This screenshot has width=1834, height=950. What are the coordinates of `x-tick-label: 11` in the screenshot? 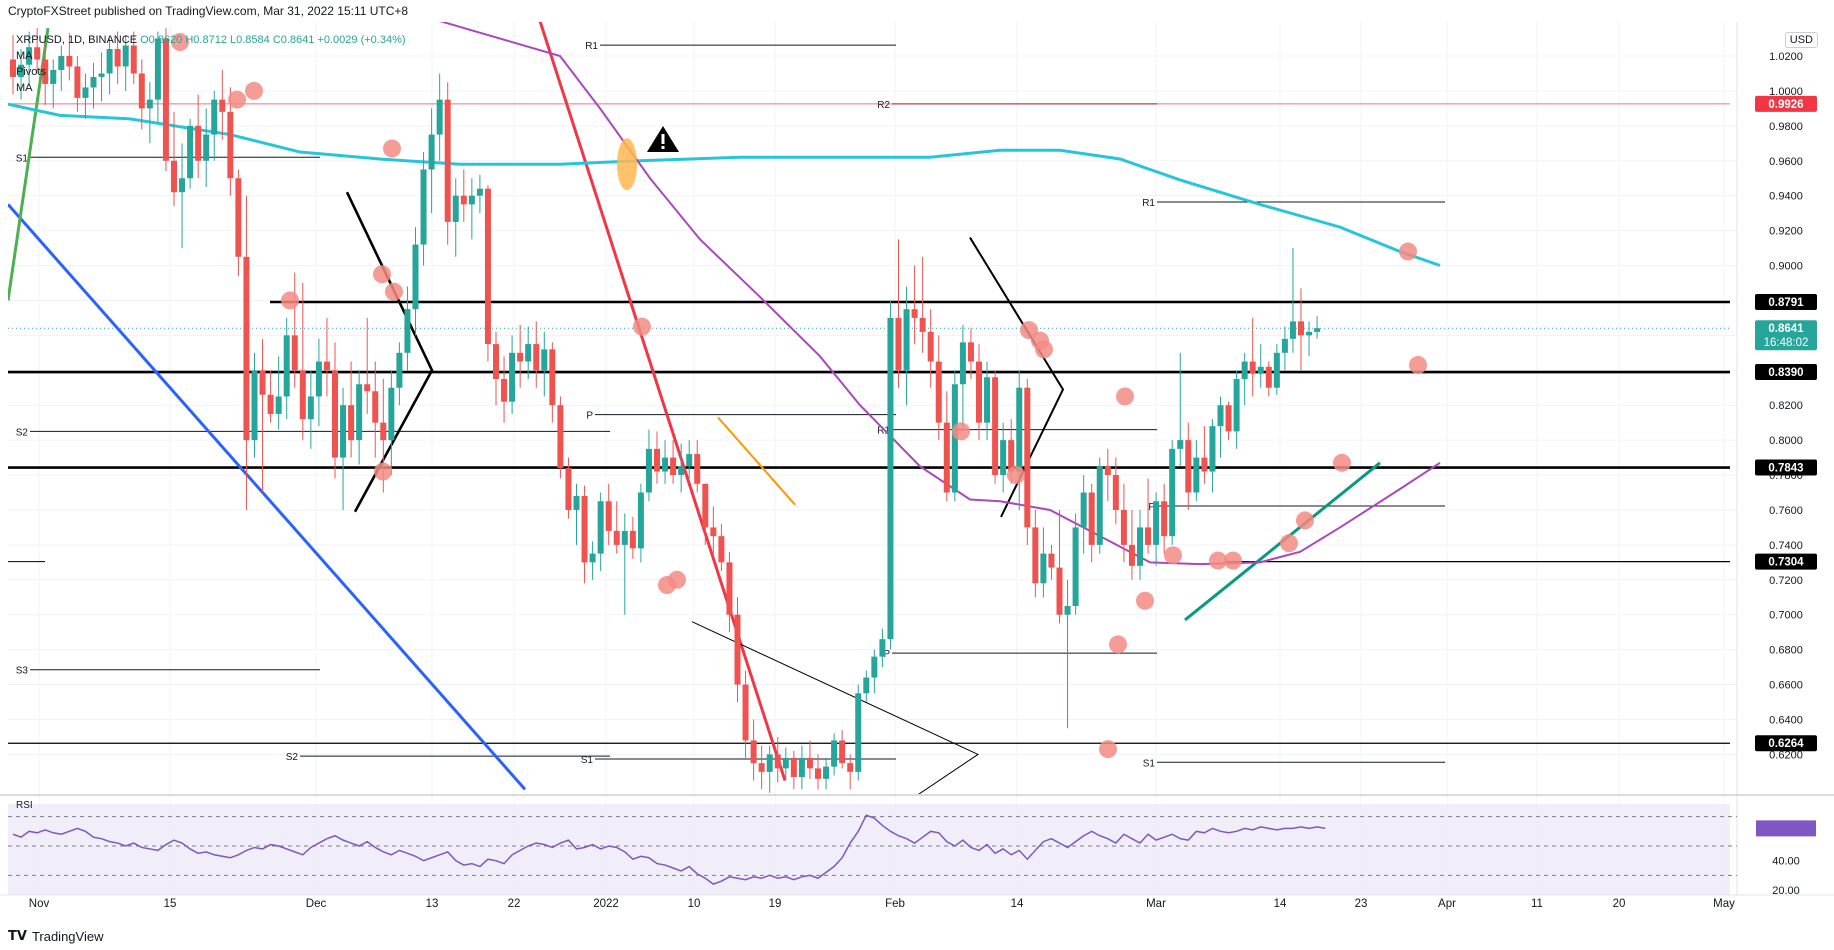 It's located at (1537, 904).